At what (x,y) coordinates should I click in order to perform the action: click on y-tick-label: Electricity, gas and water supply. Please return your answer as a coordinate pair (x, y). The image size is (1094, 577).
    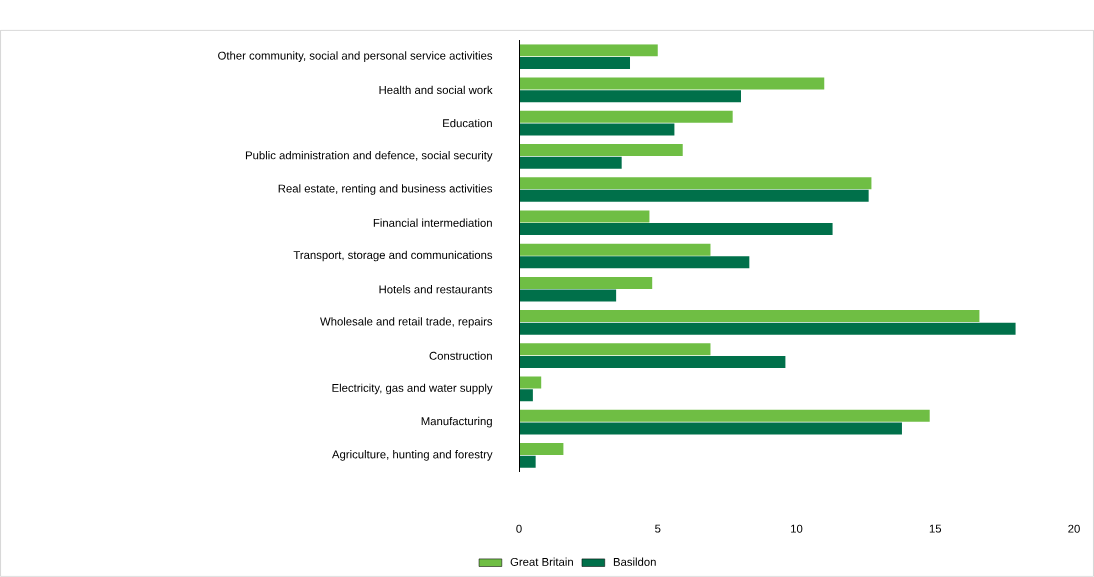
    Looking at the image, I should click on (412, 389).